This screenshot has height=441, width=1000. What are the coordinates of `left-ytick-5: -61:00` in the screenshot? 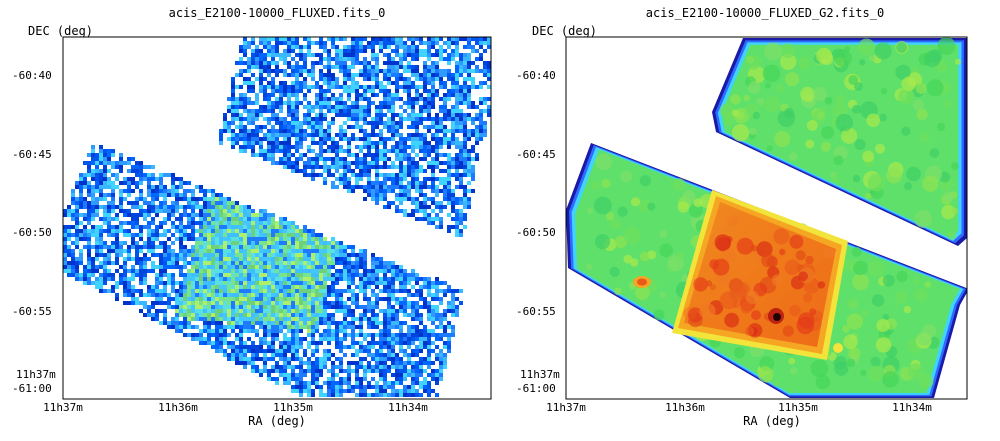 It's located at (32, 388).